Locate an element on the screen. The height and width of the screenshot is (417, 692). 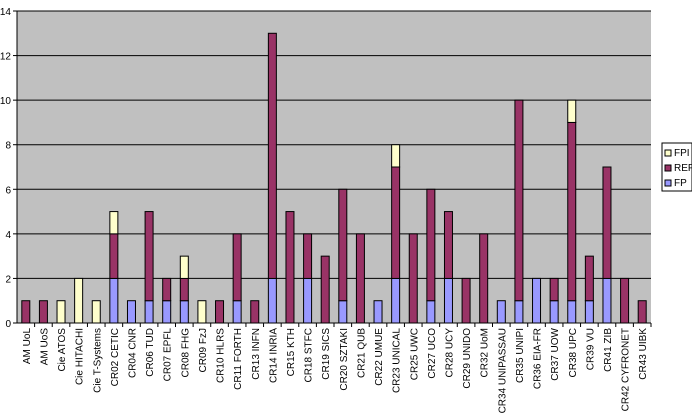
x-category-label: CR18 STFC is located at coordinates (309, 355).